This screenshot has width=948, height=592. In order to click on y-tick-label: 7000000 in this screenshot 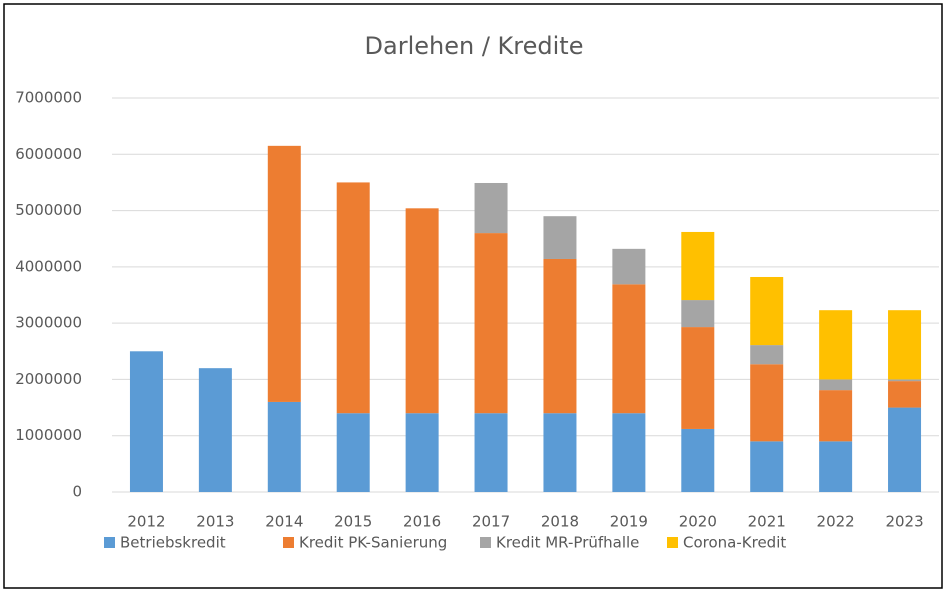, I will do `click(48, 98)`.